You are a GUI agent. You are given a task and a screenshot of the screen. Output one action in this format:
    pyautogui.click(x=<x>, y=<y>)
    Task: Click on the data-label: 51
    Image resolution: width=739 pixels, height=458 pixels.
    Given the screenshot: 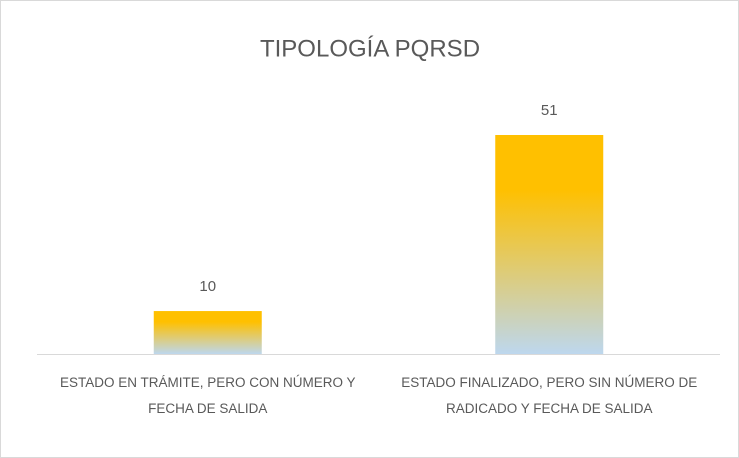 What is the action you would take?
    pyautogui.click(x=549, y=110)
    